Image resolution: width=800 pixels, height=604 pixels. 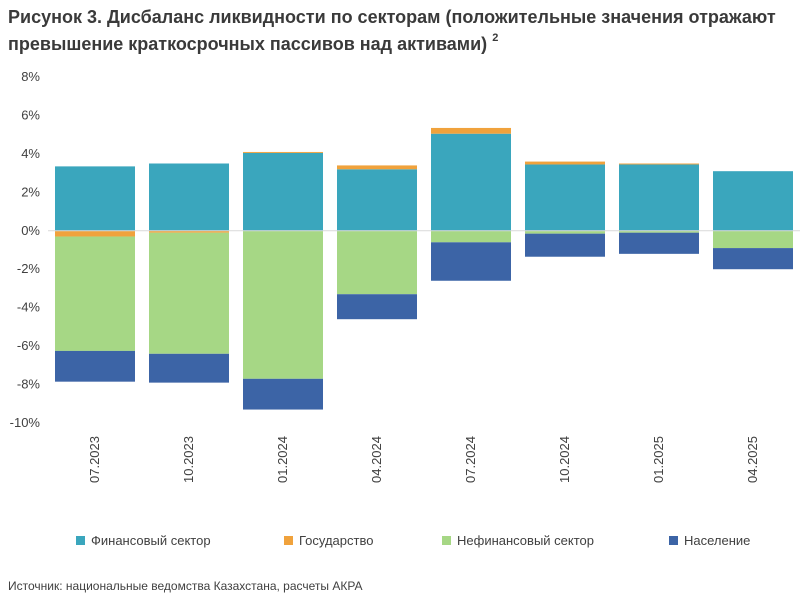 I want to click on y-axis: 8% 6% 4% 2% 0% -2% -4% -6% -8% -10%, so click(x=25, y=249).